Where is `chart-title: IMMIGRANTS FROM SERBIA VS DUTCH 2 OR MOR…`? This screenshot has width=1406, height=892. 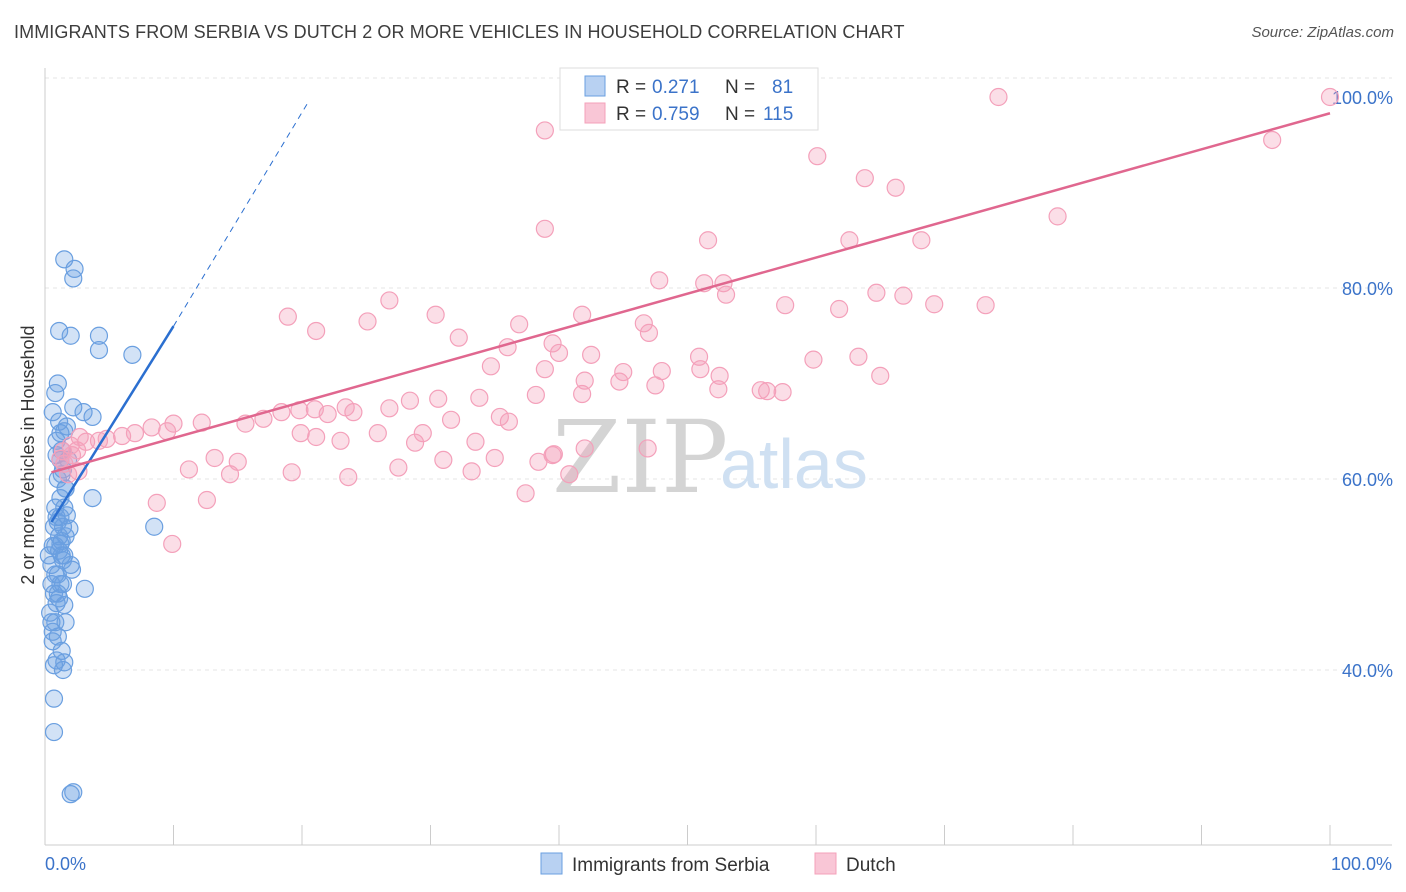
chart-title: IMMIGRANTS FROM SERBIA VS DUTCH 2 OR MOR… is located at coordinates (459, 32).